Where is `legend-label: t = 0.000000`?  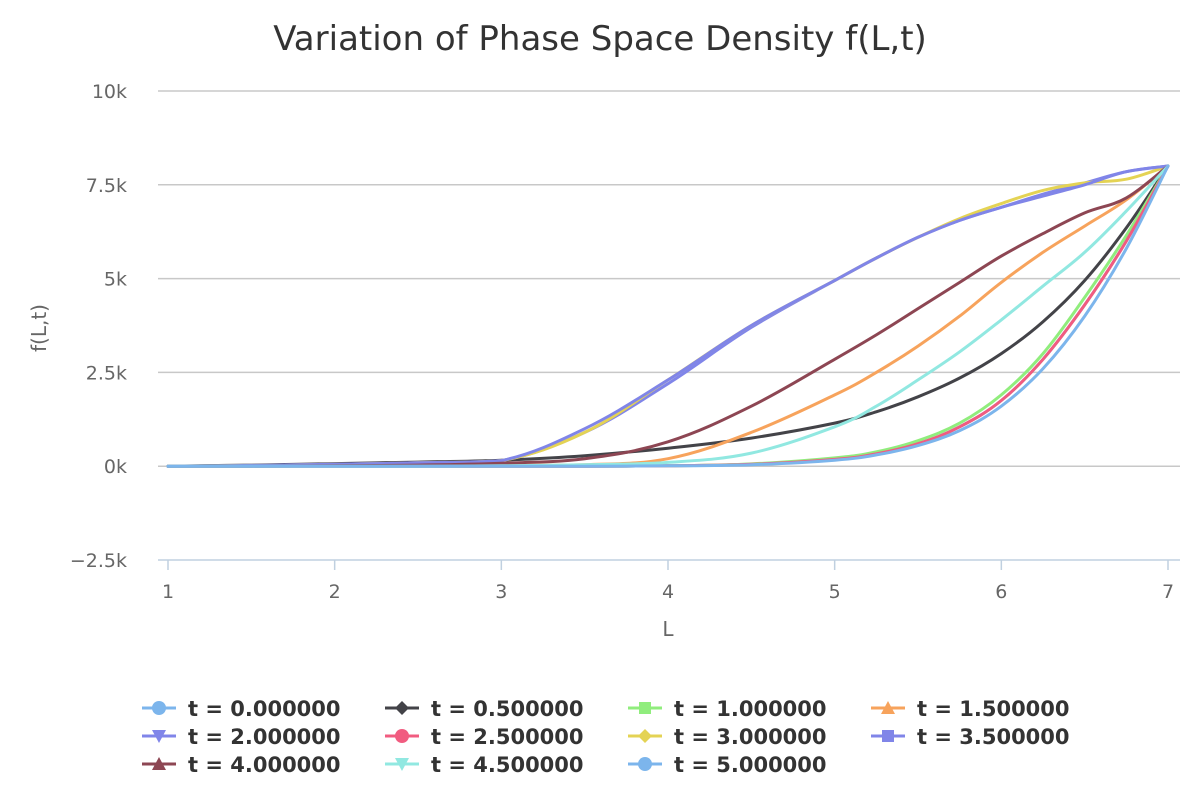
legend-label: t = 0.000000 is located at coordinates (264, 709).